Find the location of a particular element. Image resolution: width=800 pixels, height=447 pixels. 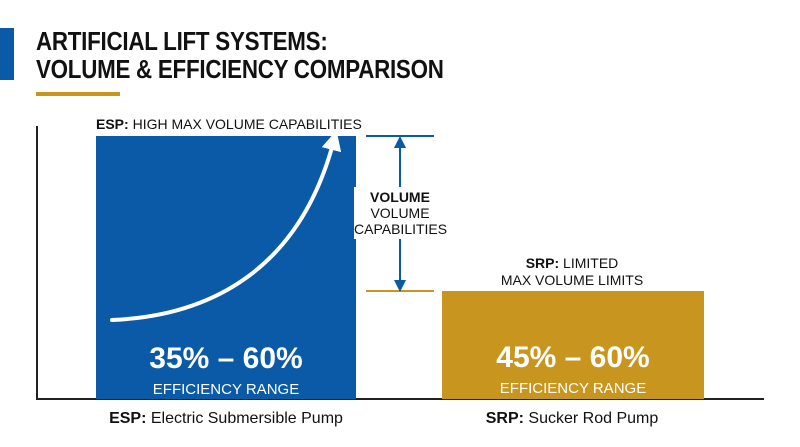

volume-label-line2: VOLUME is located at coordinates (400, 213).